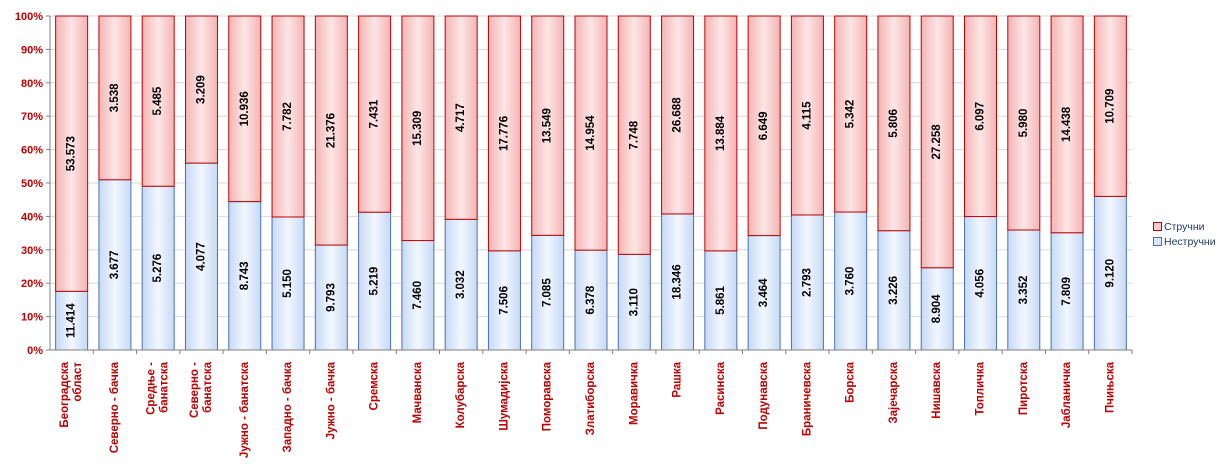  What do you see at coordinates (1157, 241) in the screenshot?
I see `legend-swatch-nestručni` at bounding box center [1157, 241].